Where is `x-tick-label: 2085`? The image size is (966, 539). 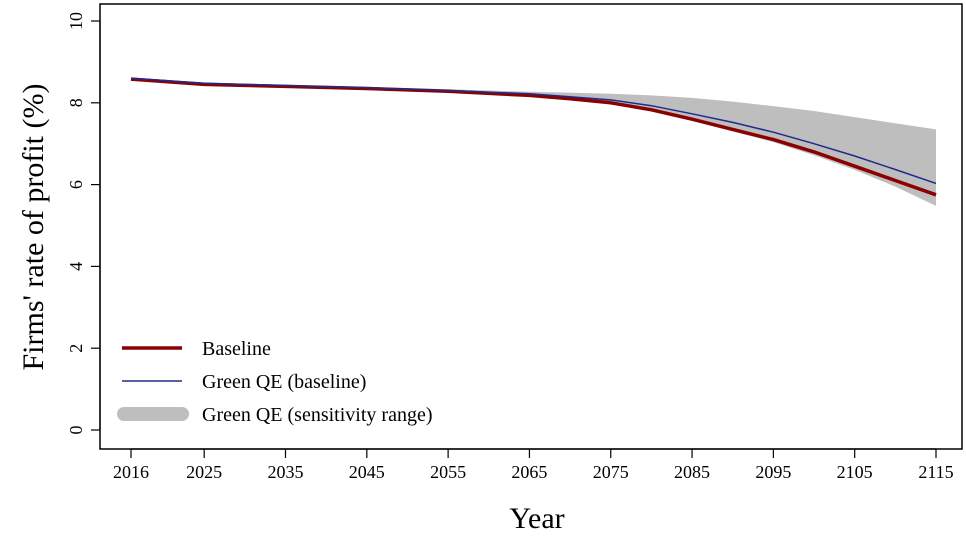 x-tick-label: 2085 is located at coordinates (692, 472).